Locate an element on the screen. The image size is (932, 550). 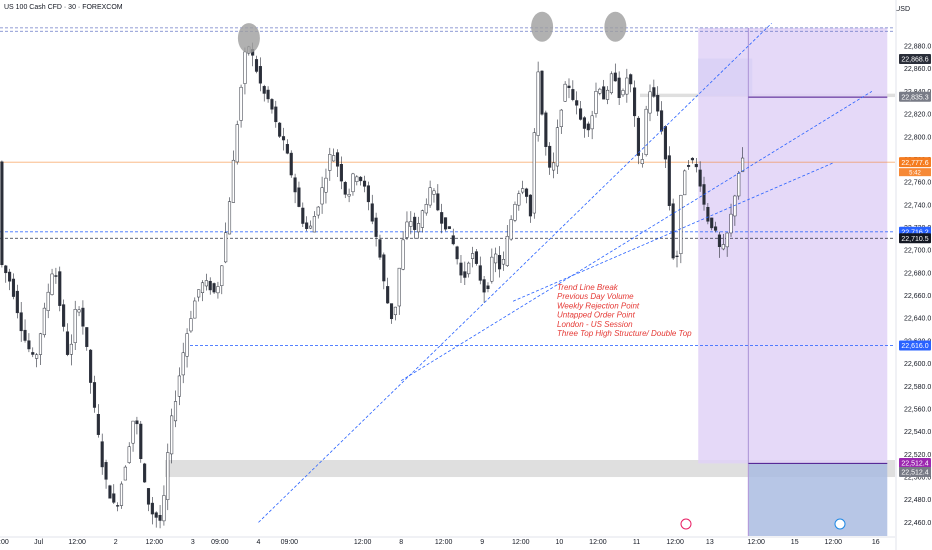
time-tick-label: 9 is located at coordinates (482, 542).